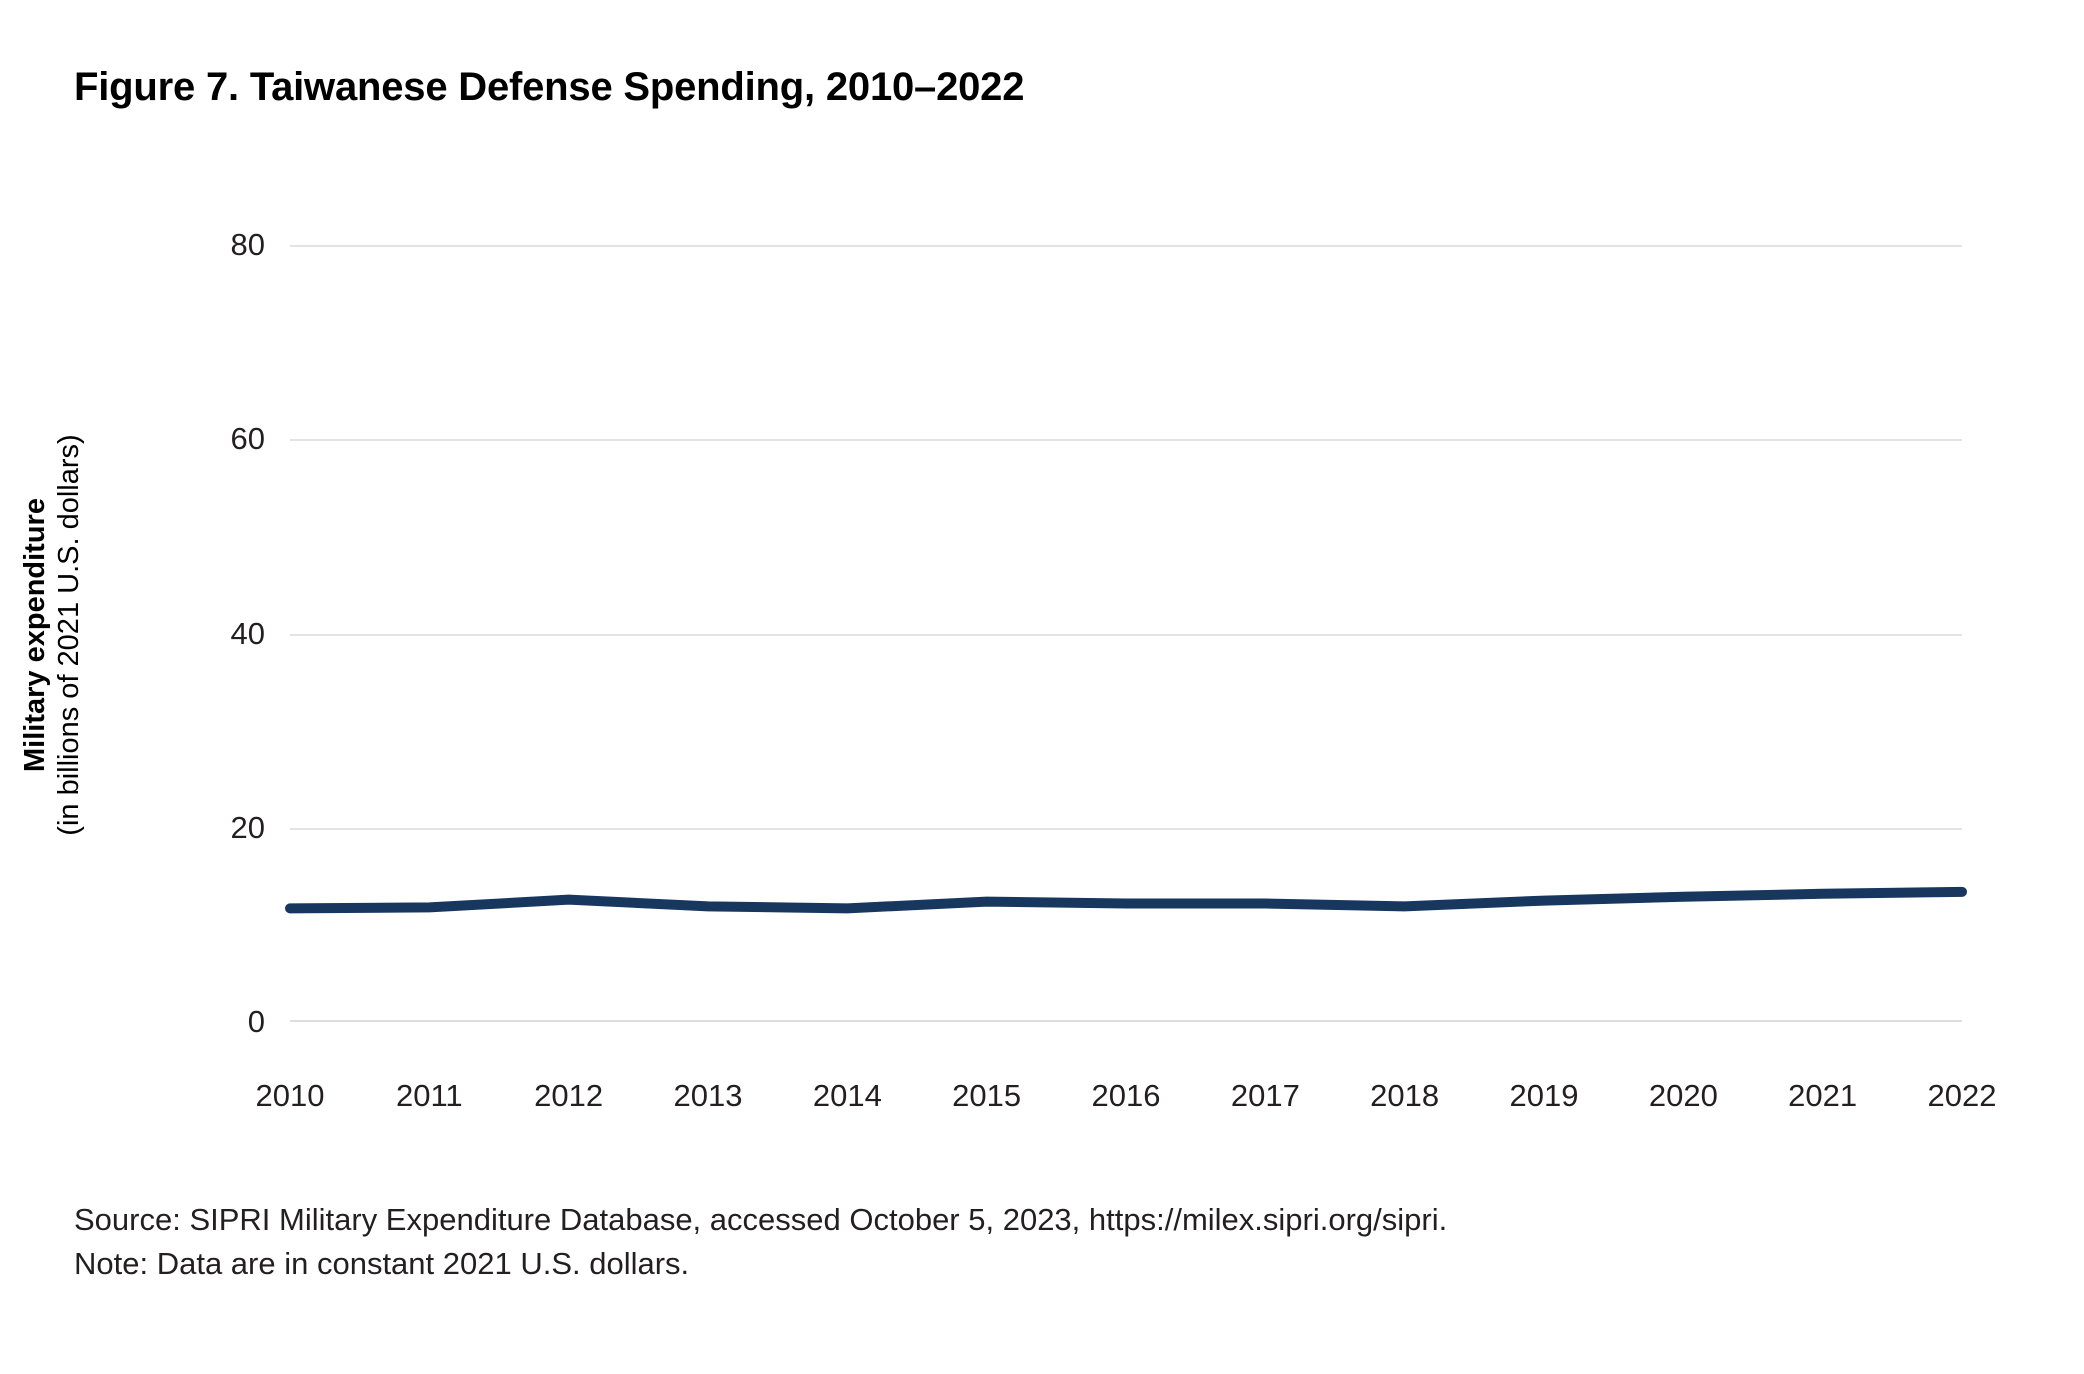 This screenshot has width=2084, height=1374. I want to click on y-tick-0: 0, so click(256, 1021).